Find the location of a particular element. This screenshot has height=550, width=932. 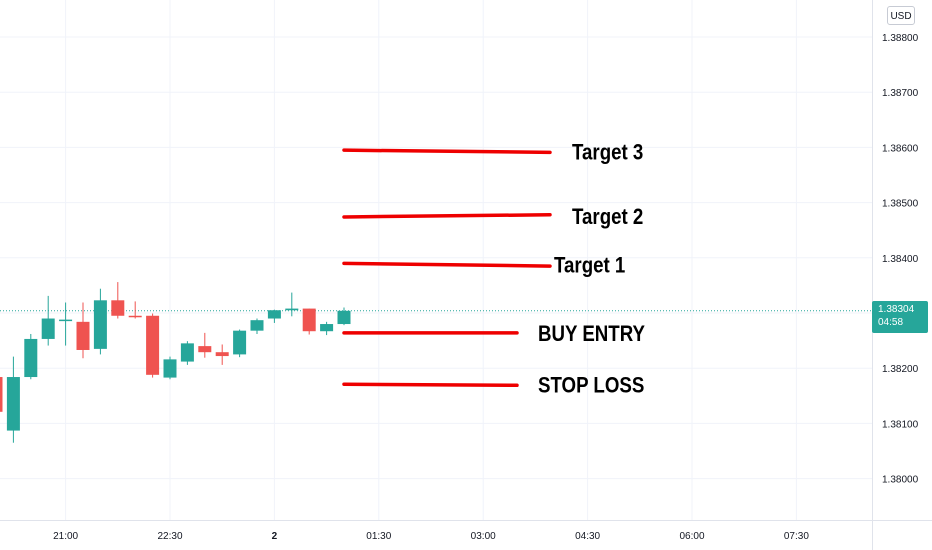

y-tick-label: 1.38800 is located at coordinates (900, 38).